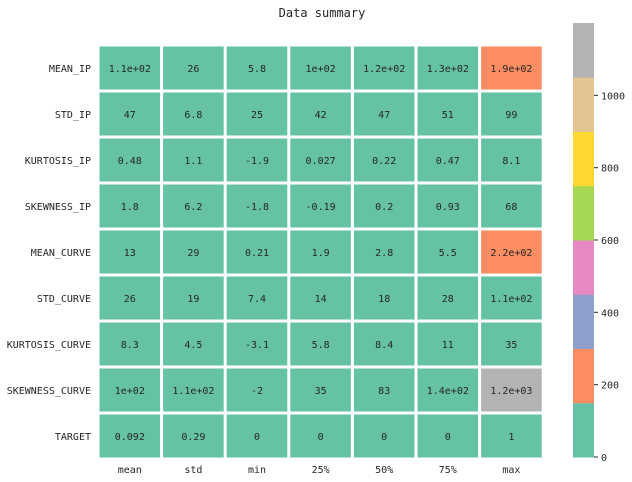  What do you see at coordinates (193, 345) in the screenshot?
I see `cell-value-label: 4.5` at bounding box center [193, 345].